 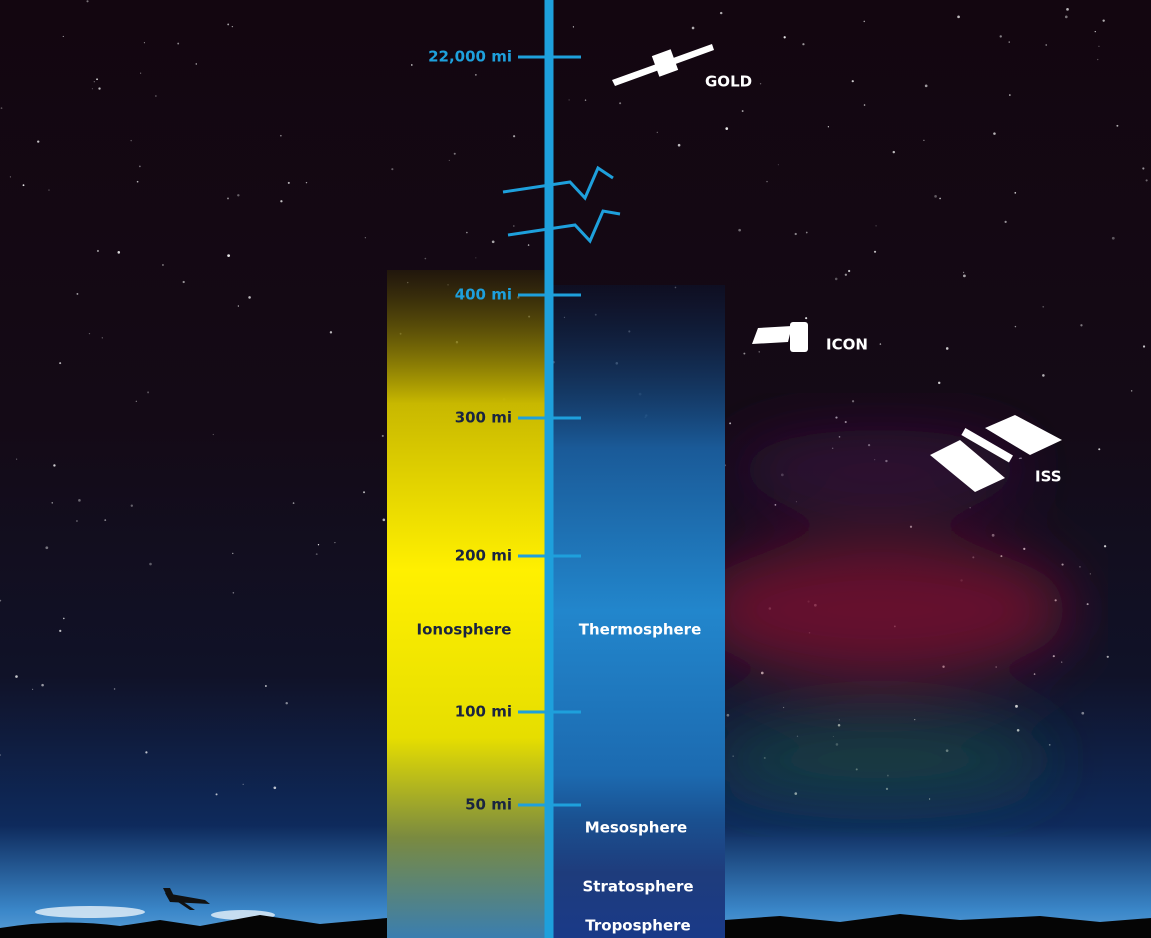 What do you see at coordinates (483, 556) in the screenshot?
I see `tick-label: 200 mi` at bounding box center [483, 556].